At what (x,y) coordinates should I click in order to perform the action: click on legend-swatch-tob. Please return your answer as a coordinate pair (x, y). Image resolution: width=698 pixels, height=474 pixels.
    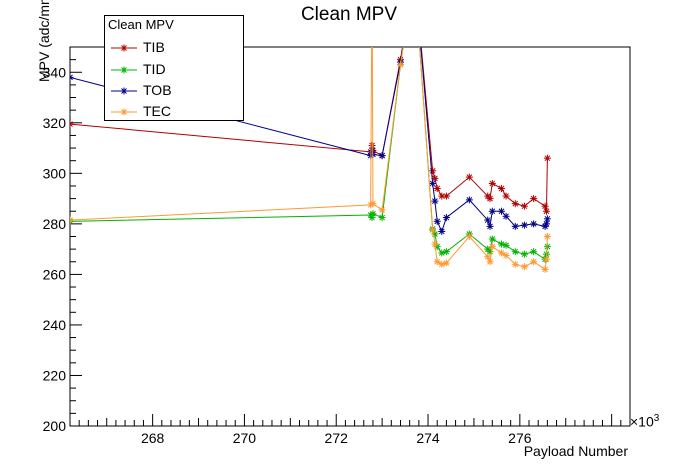
    Looking at the image, I should click on (124, 91).